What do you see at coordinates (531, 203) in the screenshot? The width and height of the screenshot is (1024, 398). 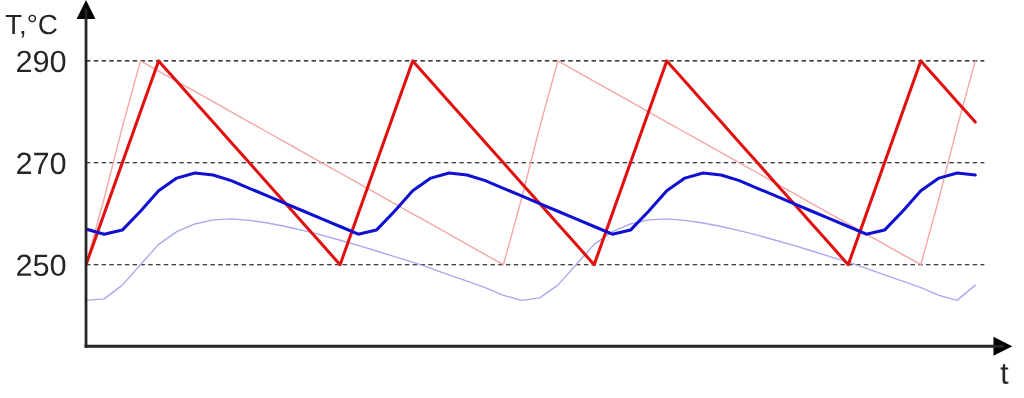 I see `line-series` at bounding box center [531, 203].